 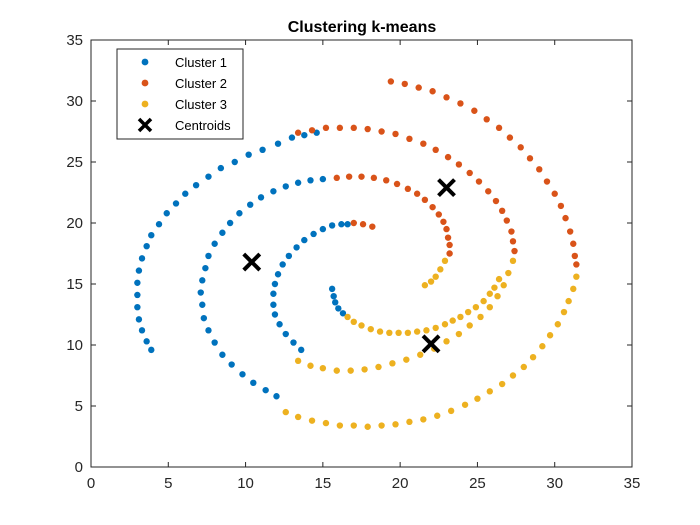 What do you see at coordinates (79, 467) in the screenshot?
I see `y-tick-label: 0` at bounding box center [79, 467].